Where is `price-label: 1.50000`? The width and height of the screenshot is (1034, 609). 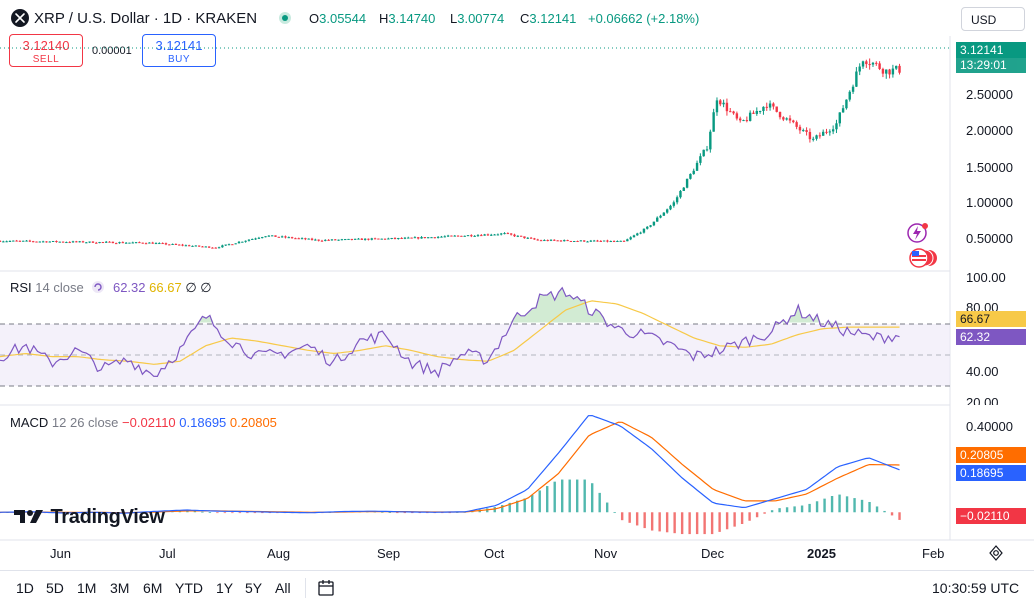
price-label: 1.50000 is located at coordinates (989, 167).